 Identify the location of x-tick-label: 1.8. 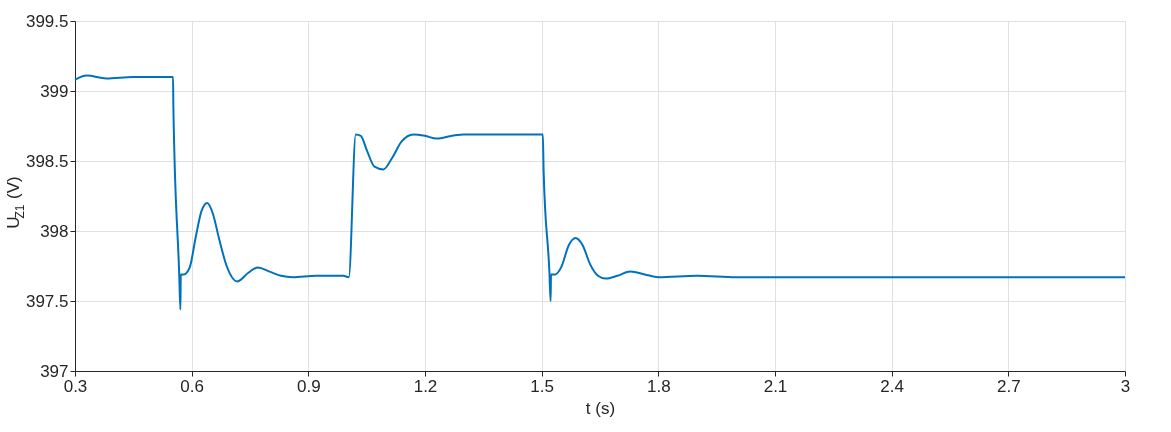
(659, 386).